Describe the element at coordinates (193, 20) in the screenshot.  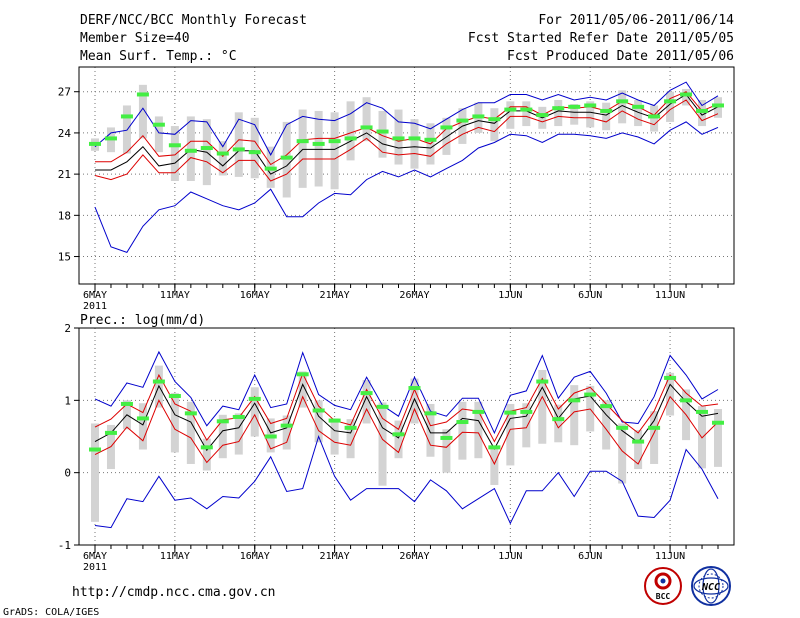
I see `chart-title: DERF/NCC/BCC Monthly Forecast` at that location.